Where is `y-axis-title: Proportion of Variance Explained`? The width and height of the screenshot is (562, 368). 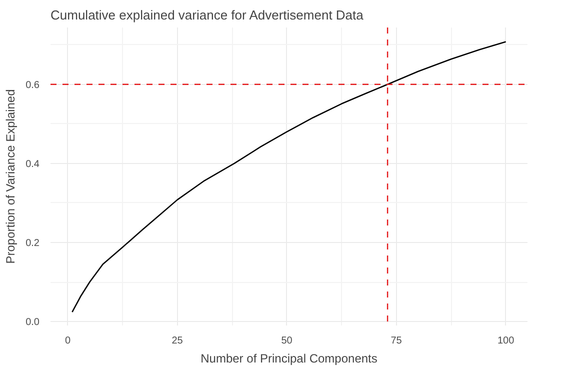
y-axis-title: Proportion of Variance Explained is located at coordinates (11, 176).